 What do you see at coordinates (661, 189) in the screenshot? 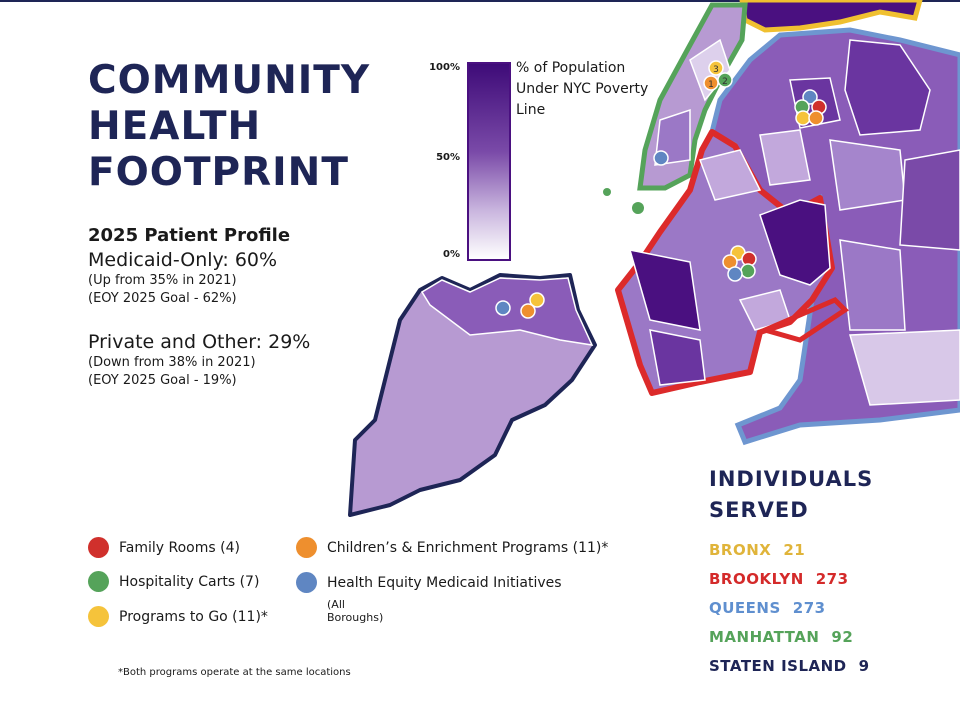
I see `program-markers: 3 1 2` at bounding box center [661, 189].